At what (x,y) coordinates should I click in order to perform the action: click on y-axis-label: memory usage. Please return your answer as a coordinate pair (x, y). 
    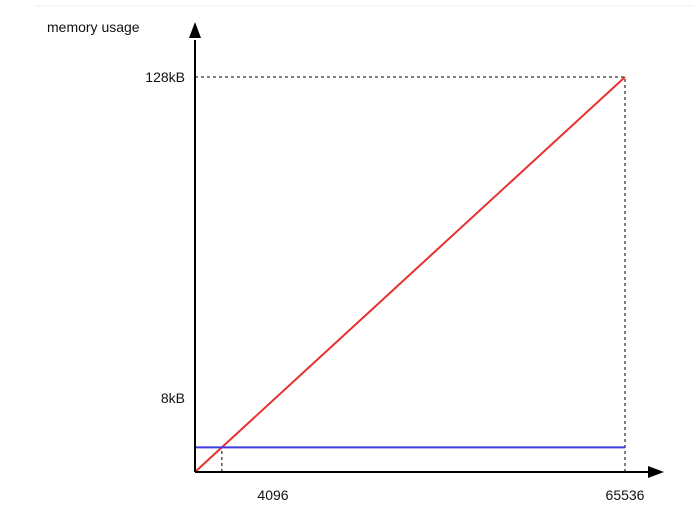
    Looking at the image, I should click on (93, 27).